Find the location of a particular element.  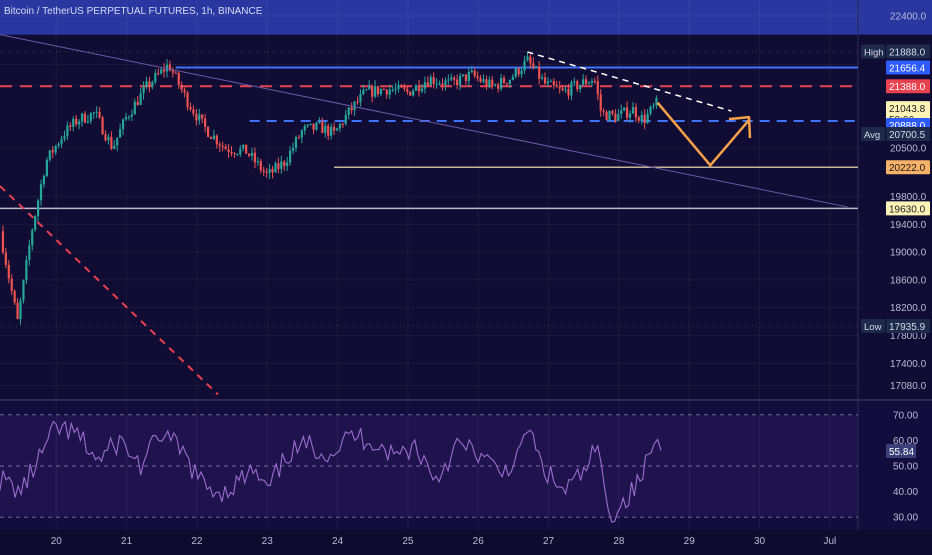

tag-low-bg is located at coordinates (873, 326).